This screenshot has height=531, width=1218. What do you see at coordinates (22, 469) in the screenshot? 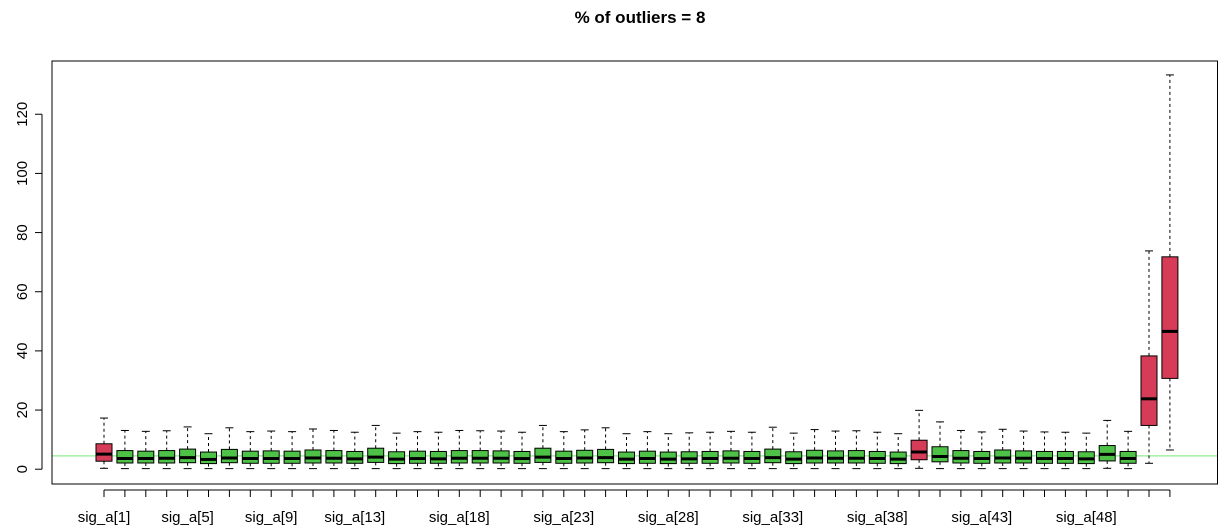
I see `y-tick-label: 0` at bounding box center [22, 469].